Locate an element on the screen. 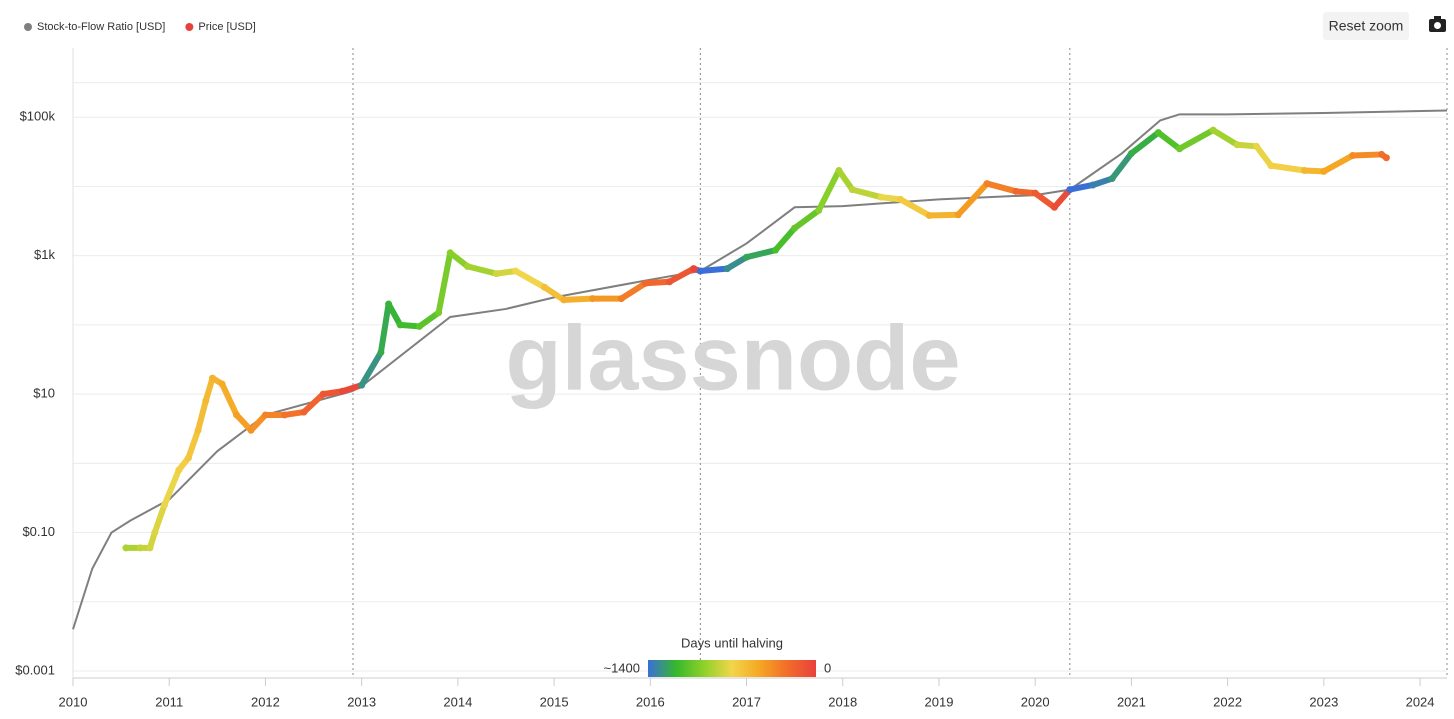 This screenshot has height=719, width=1454. x-tick-label: 2010 is located at coordinates (73, 701).